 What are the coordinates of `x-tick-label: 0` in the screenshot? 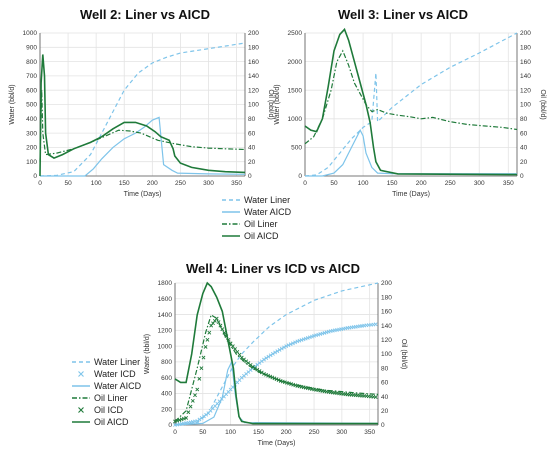 It's located at (175, 432).